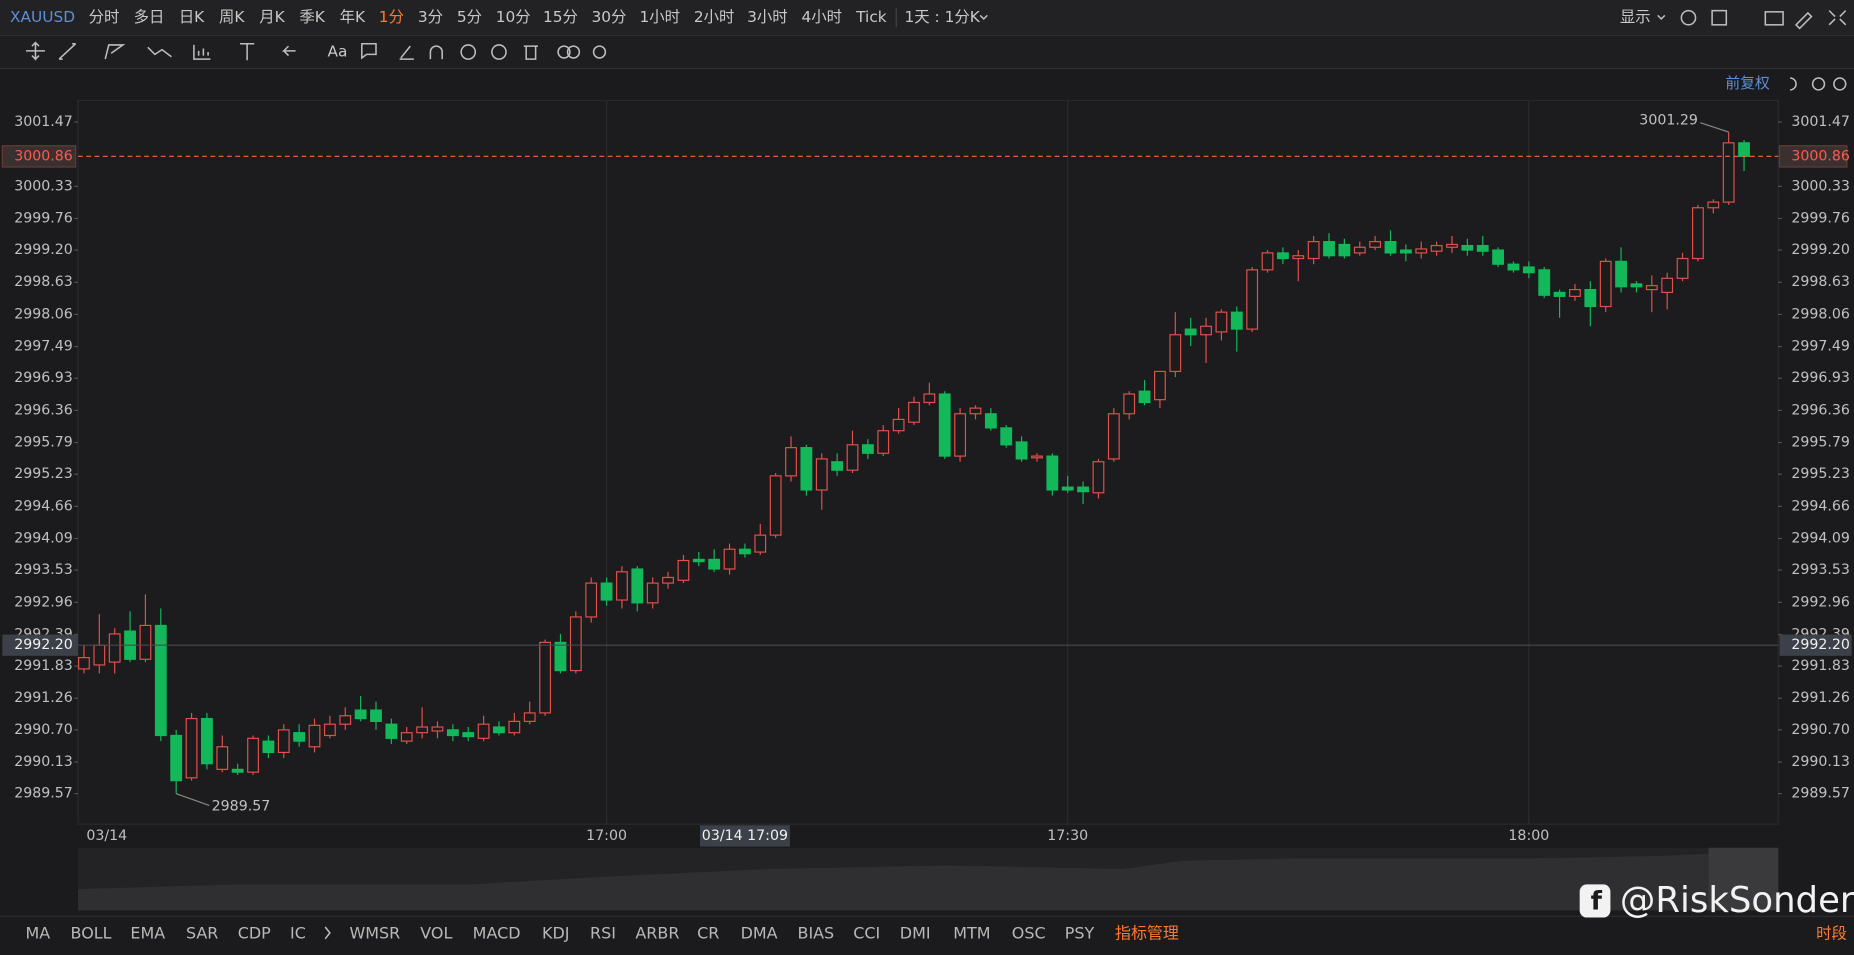 Image resolution: width=1854 pixels, height=955 pixels. What do you see at coordinates (254, 933) in the screenshot?
I see `indicator-tab: CDP` at bounding box center [254, 933].